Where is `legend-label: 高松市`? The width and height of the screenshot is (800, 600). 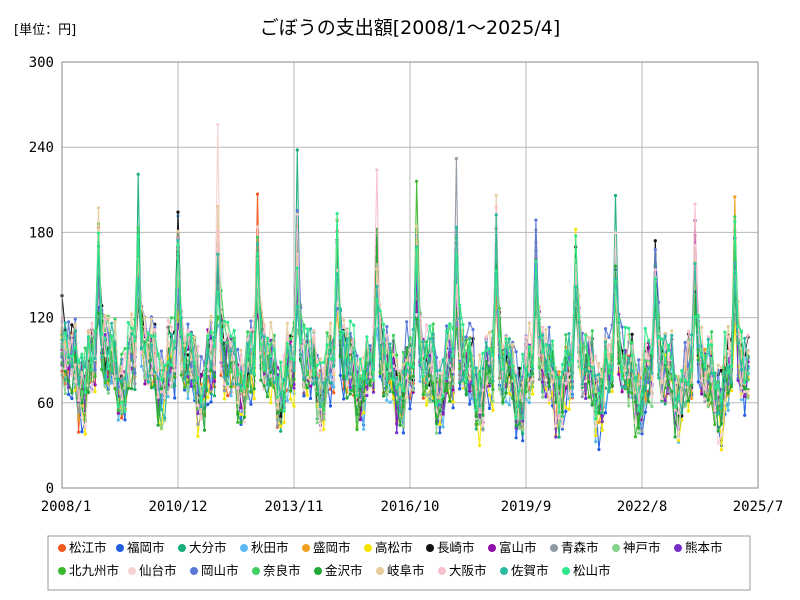 legend-label: 高松市 is located at coordinates (394, 547).